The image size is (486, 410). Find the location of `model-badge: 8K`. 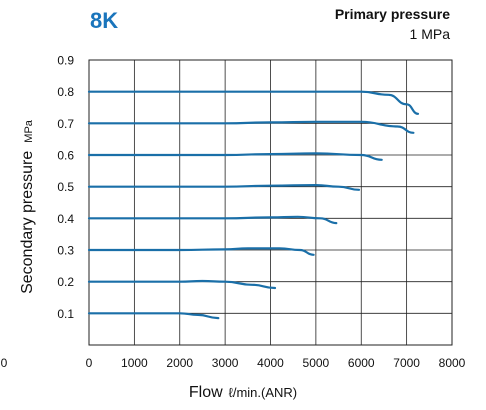

model-badge: 8K is located at coordinates (104, 20).